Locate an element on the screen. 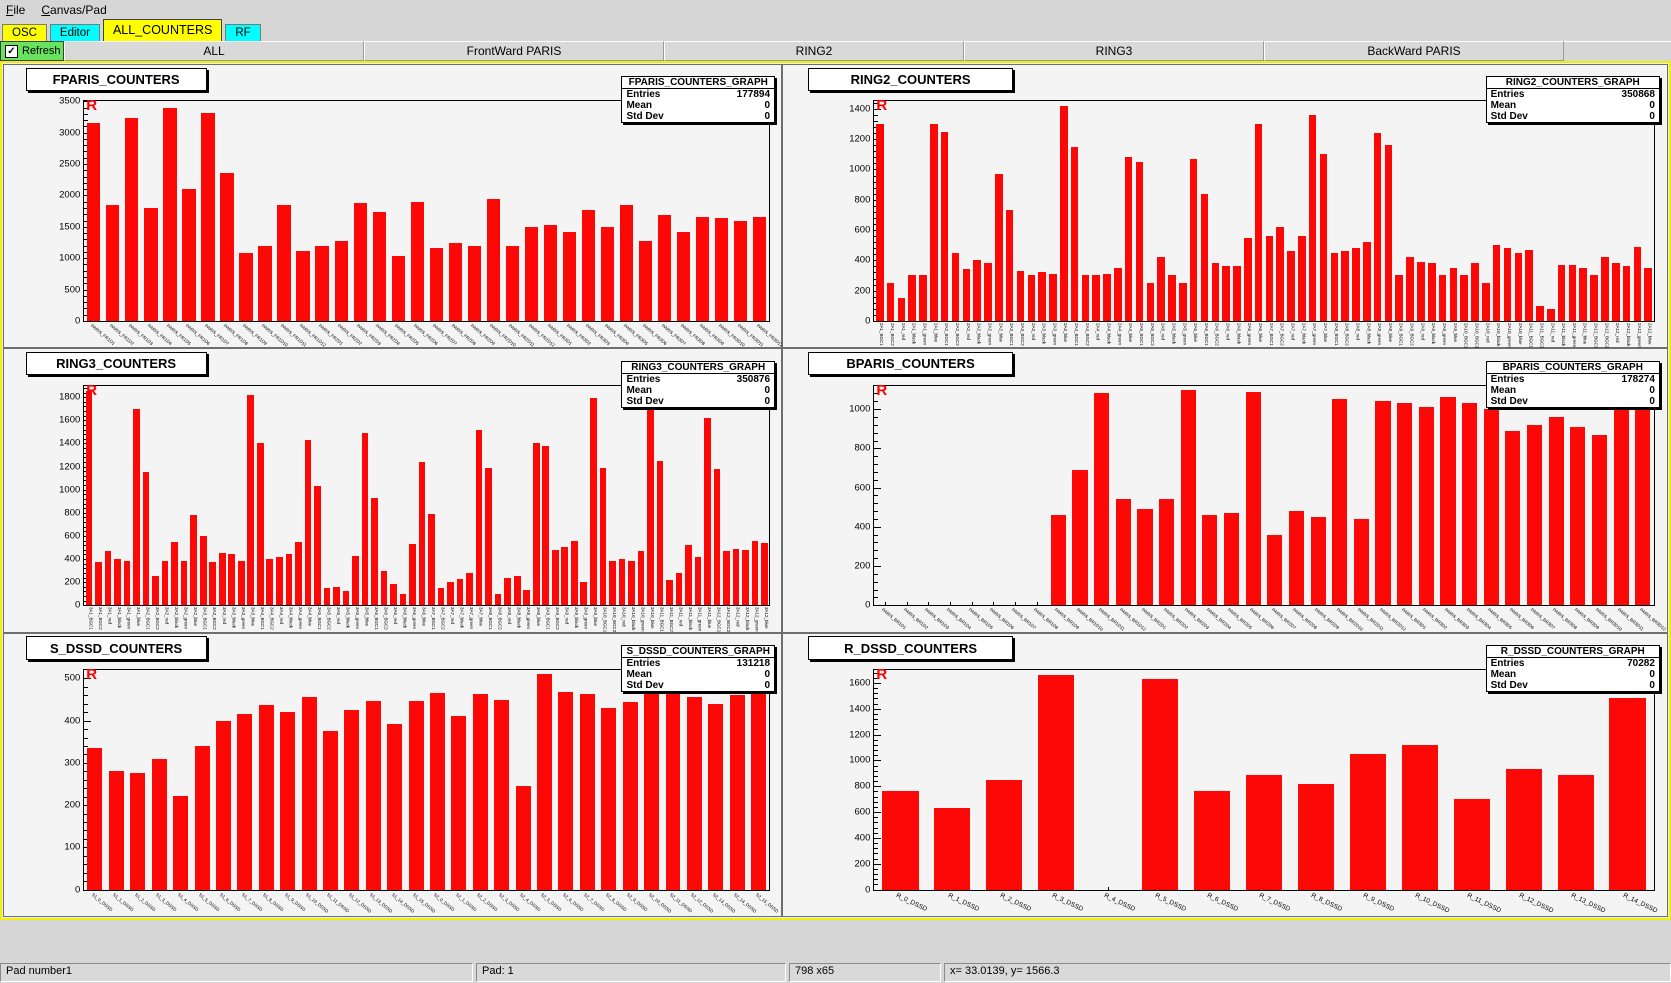 The image size is (1671, 983). subtab-ring3: RING3 is located at coordinates (1114, 51).